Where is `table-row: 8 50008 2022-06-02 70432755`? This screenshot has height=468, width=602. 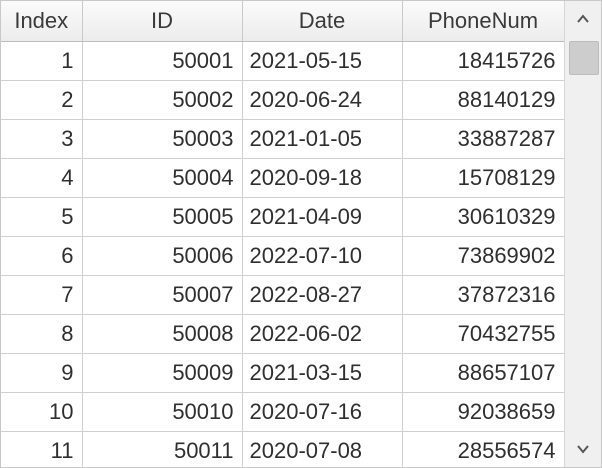
table-row: 8 50008 2022-06-02 70432755 is located at coordinates (282, 334).